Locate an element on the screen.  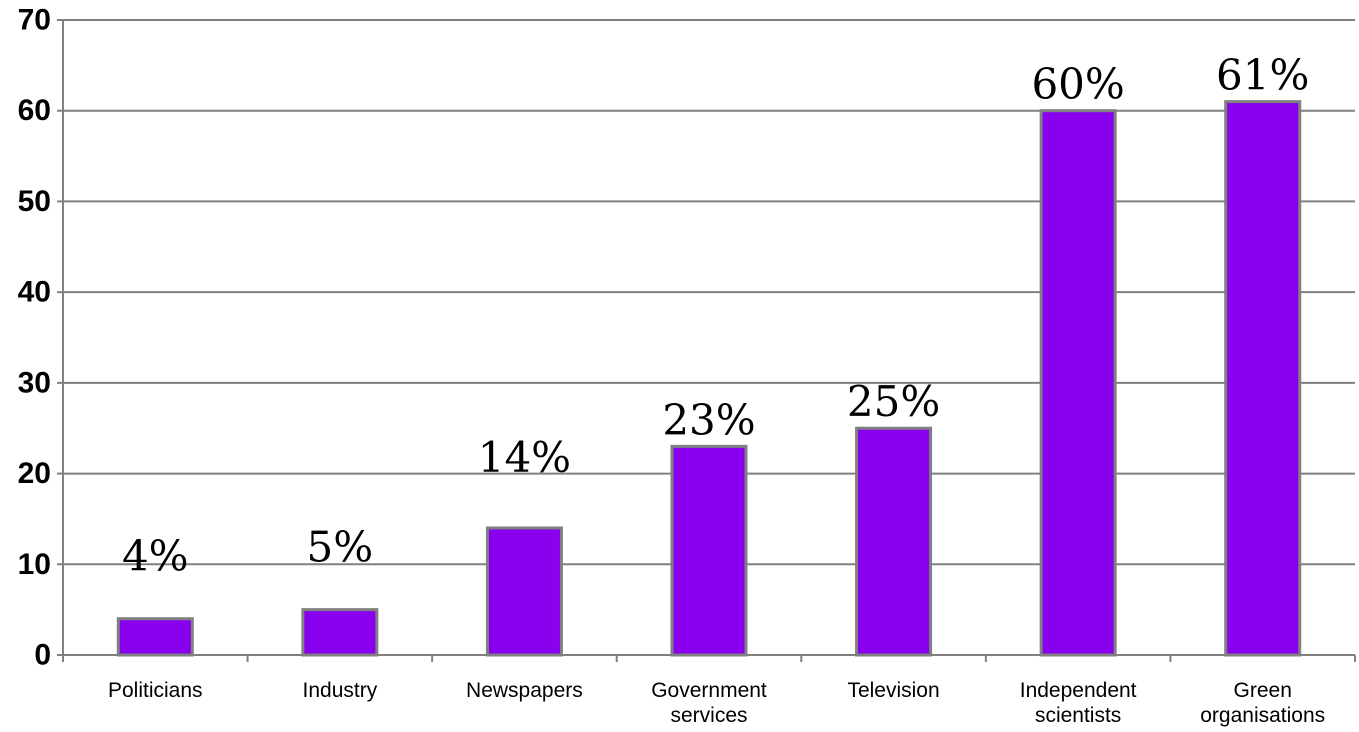
x-tick-label-line: Newspapers is located at coordinates (524, 690).